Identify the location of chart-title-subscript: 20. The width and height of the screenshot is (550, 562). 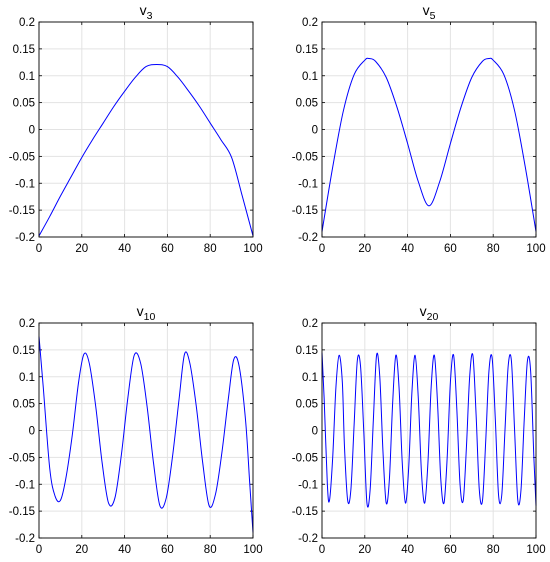
(433, 317).